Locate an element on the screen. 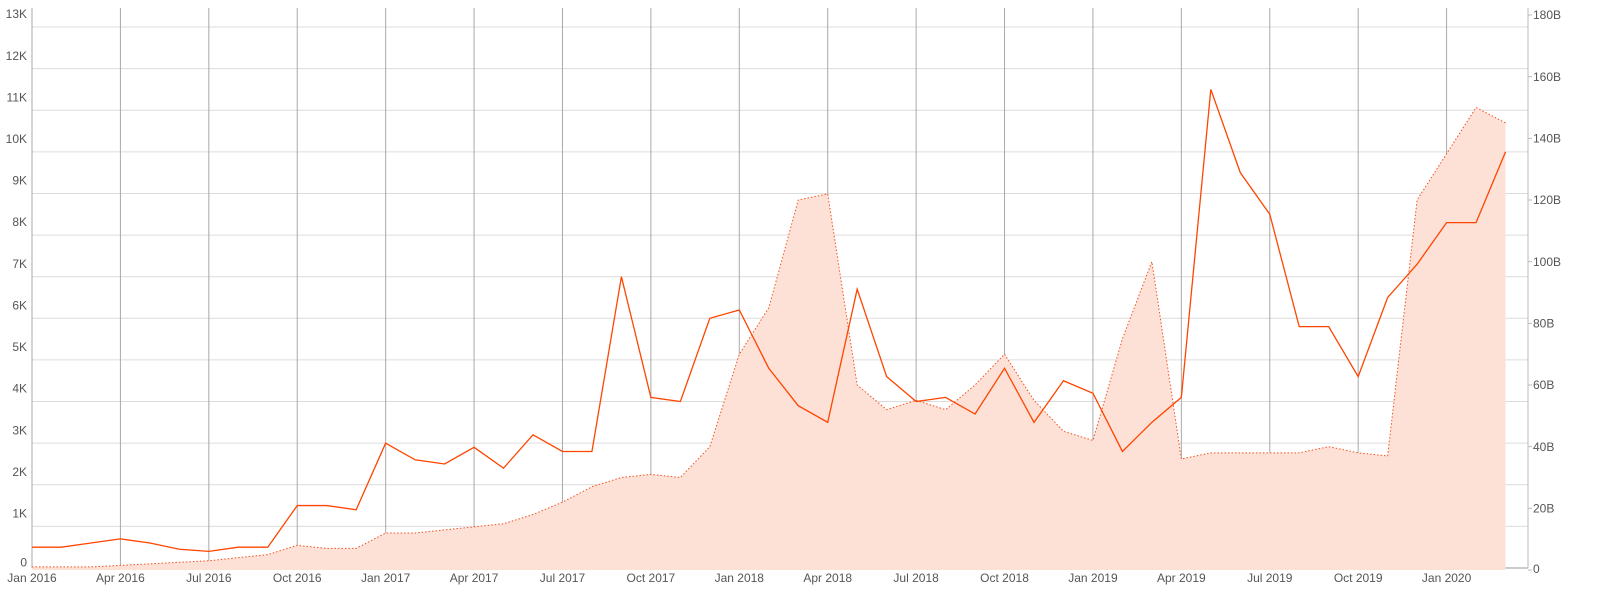  y2-tick-label: 20B is located at coordinates (1543, 509).